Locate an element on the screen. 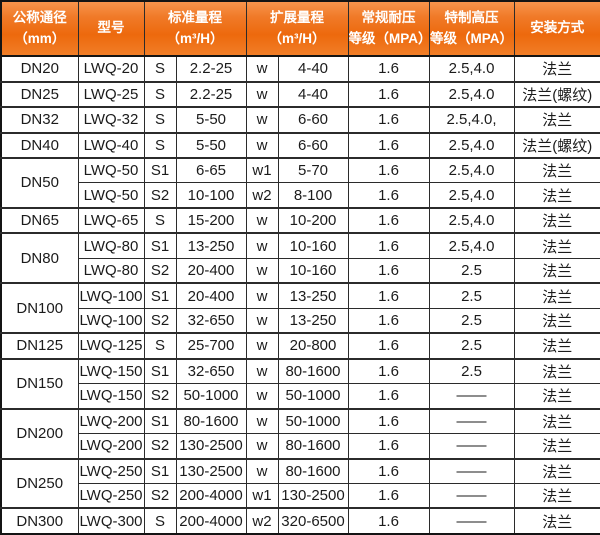 This screenshot has height=535, width=600. table-row: DN80 LWQ-80 S1 13-250 w 10-160 1.6 2.5,4.0 法兰 is located at coordinates (300, 258).